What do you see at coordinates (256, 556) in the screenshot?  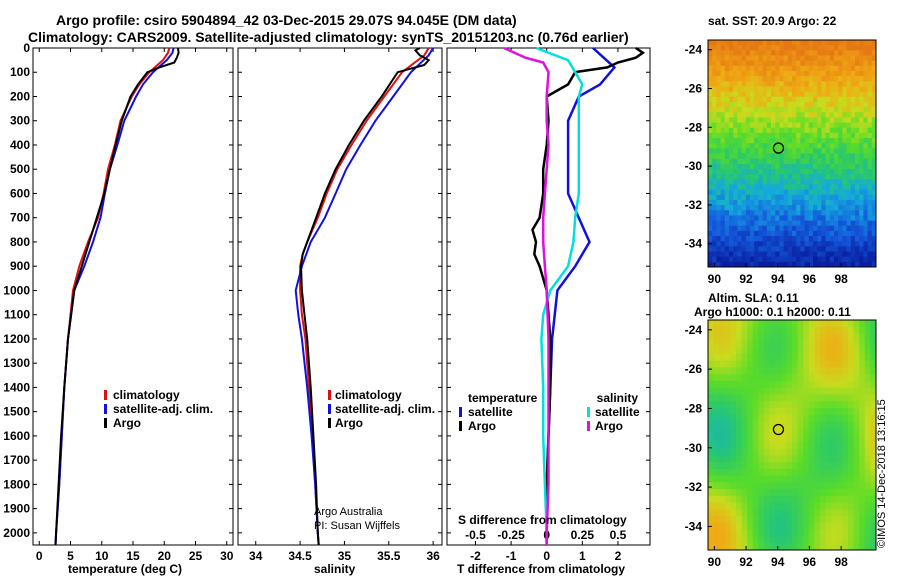 I see `x-tick-label: 34` at bounding box center [256, 556].